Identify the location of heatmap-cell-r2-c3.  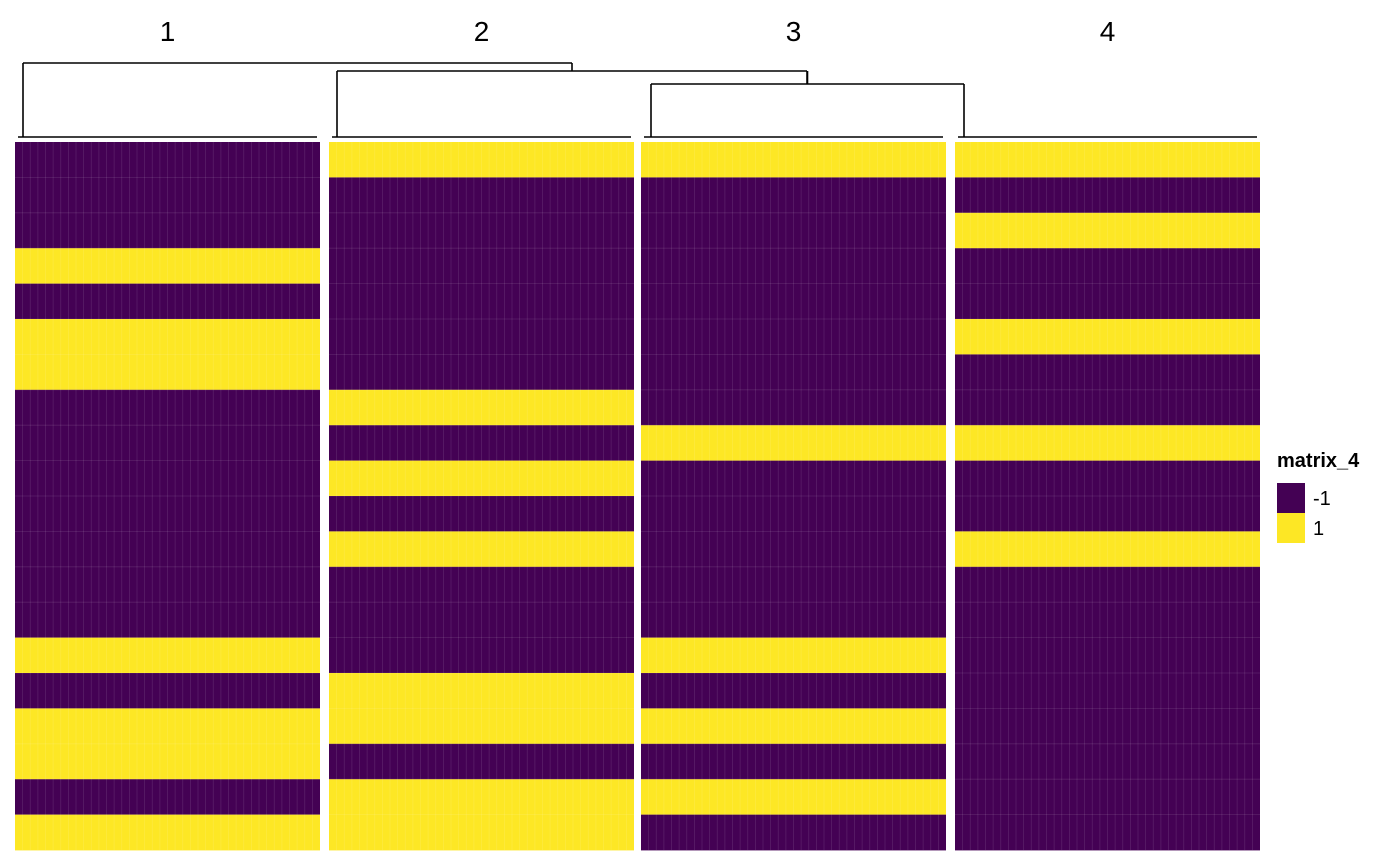
(793, 195).